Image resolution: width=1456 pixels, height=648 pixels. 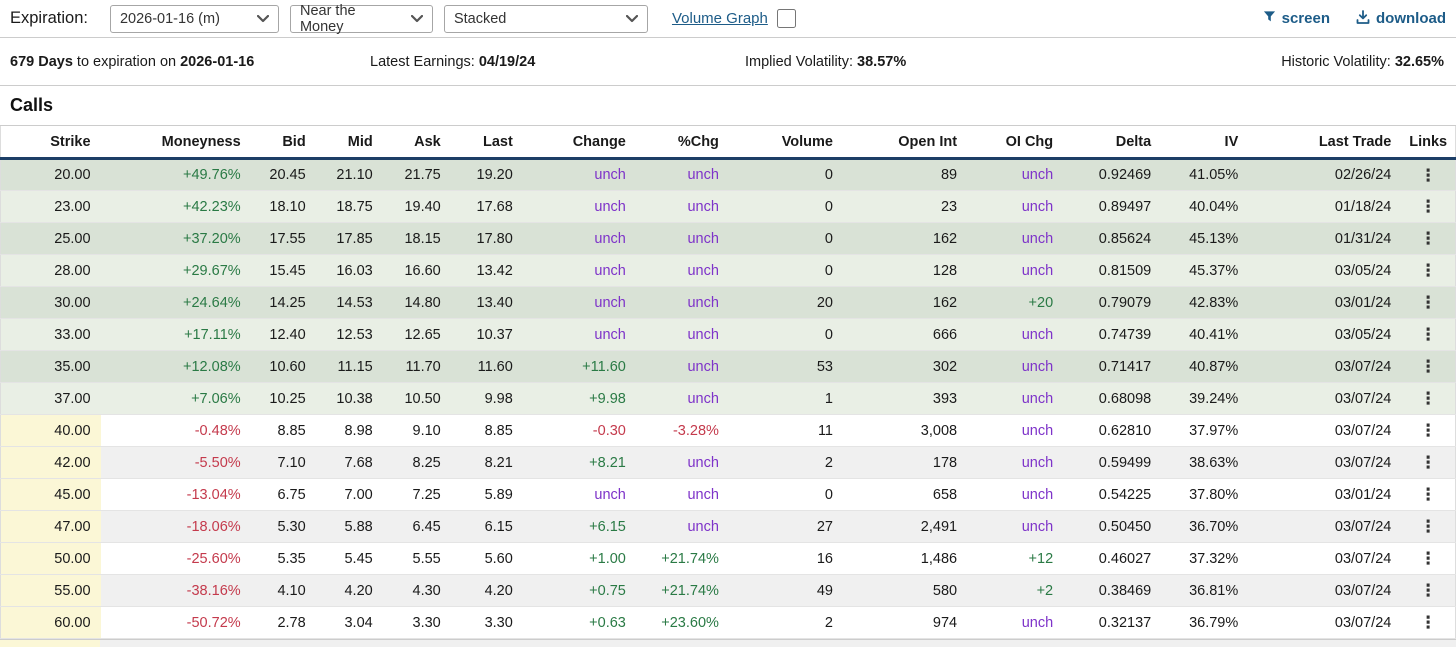 I want to click on mid-cell: 8.98, so click(x=349, y=430).